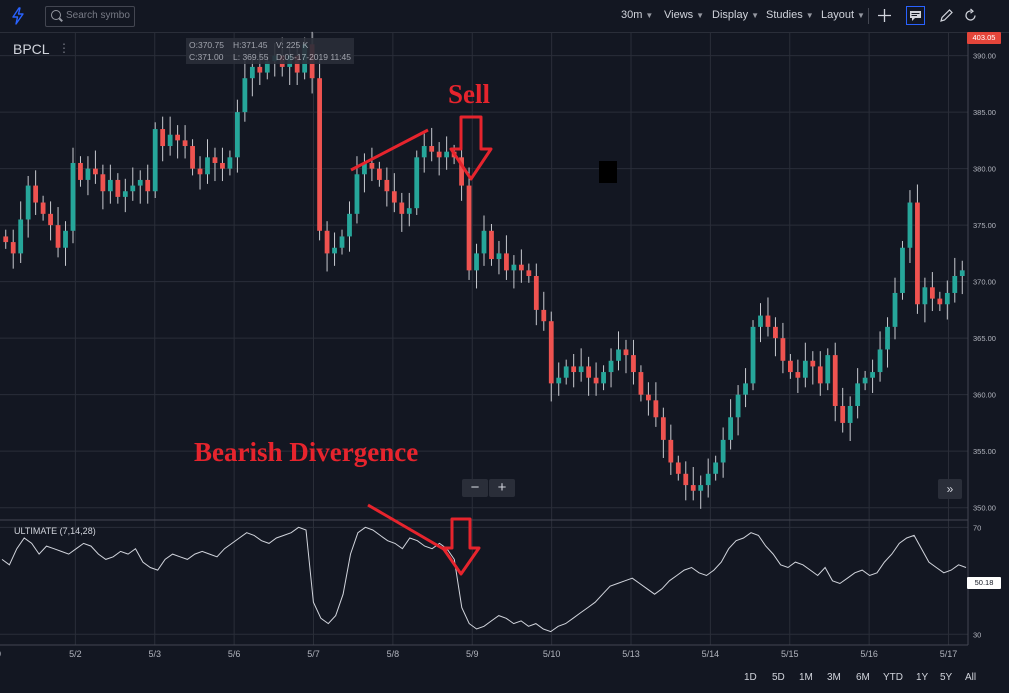 The height and width of the screenshot is (693, 1009). Describe the element at coordinates (922, 677) in the screenshot. I see `range-button-1y: 1Y` at that location.